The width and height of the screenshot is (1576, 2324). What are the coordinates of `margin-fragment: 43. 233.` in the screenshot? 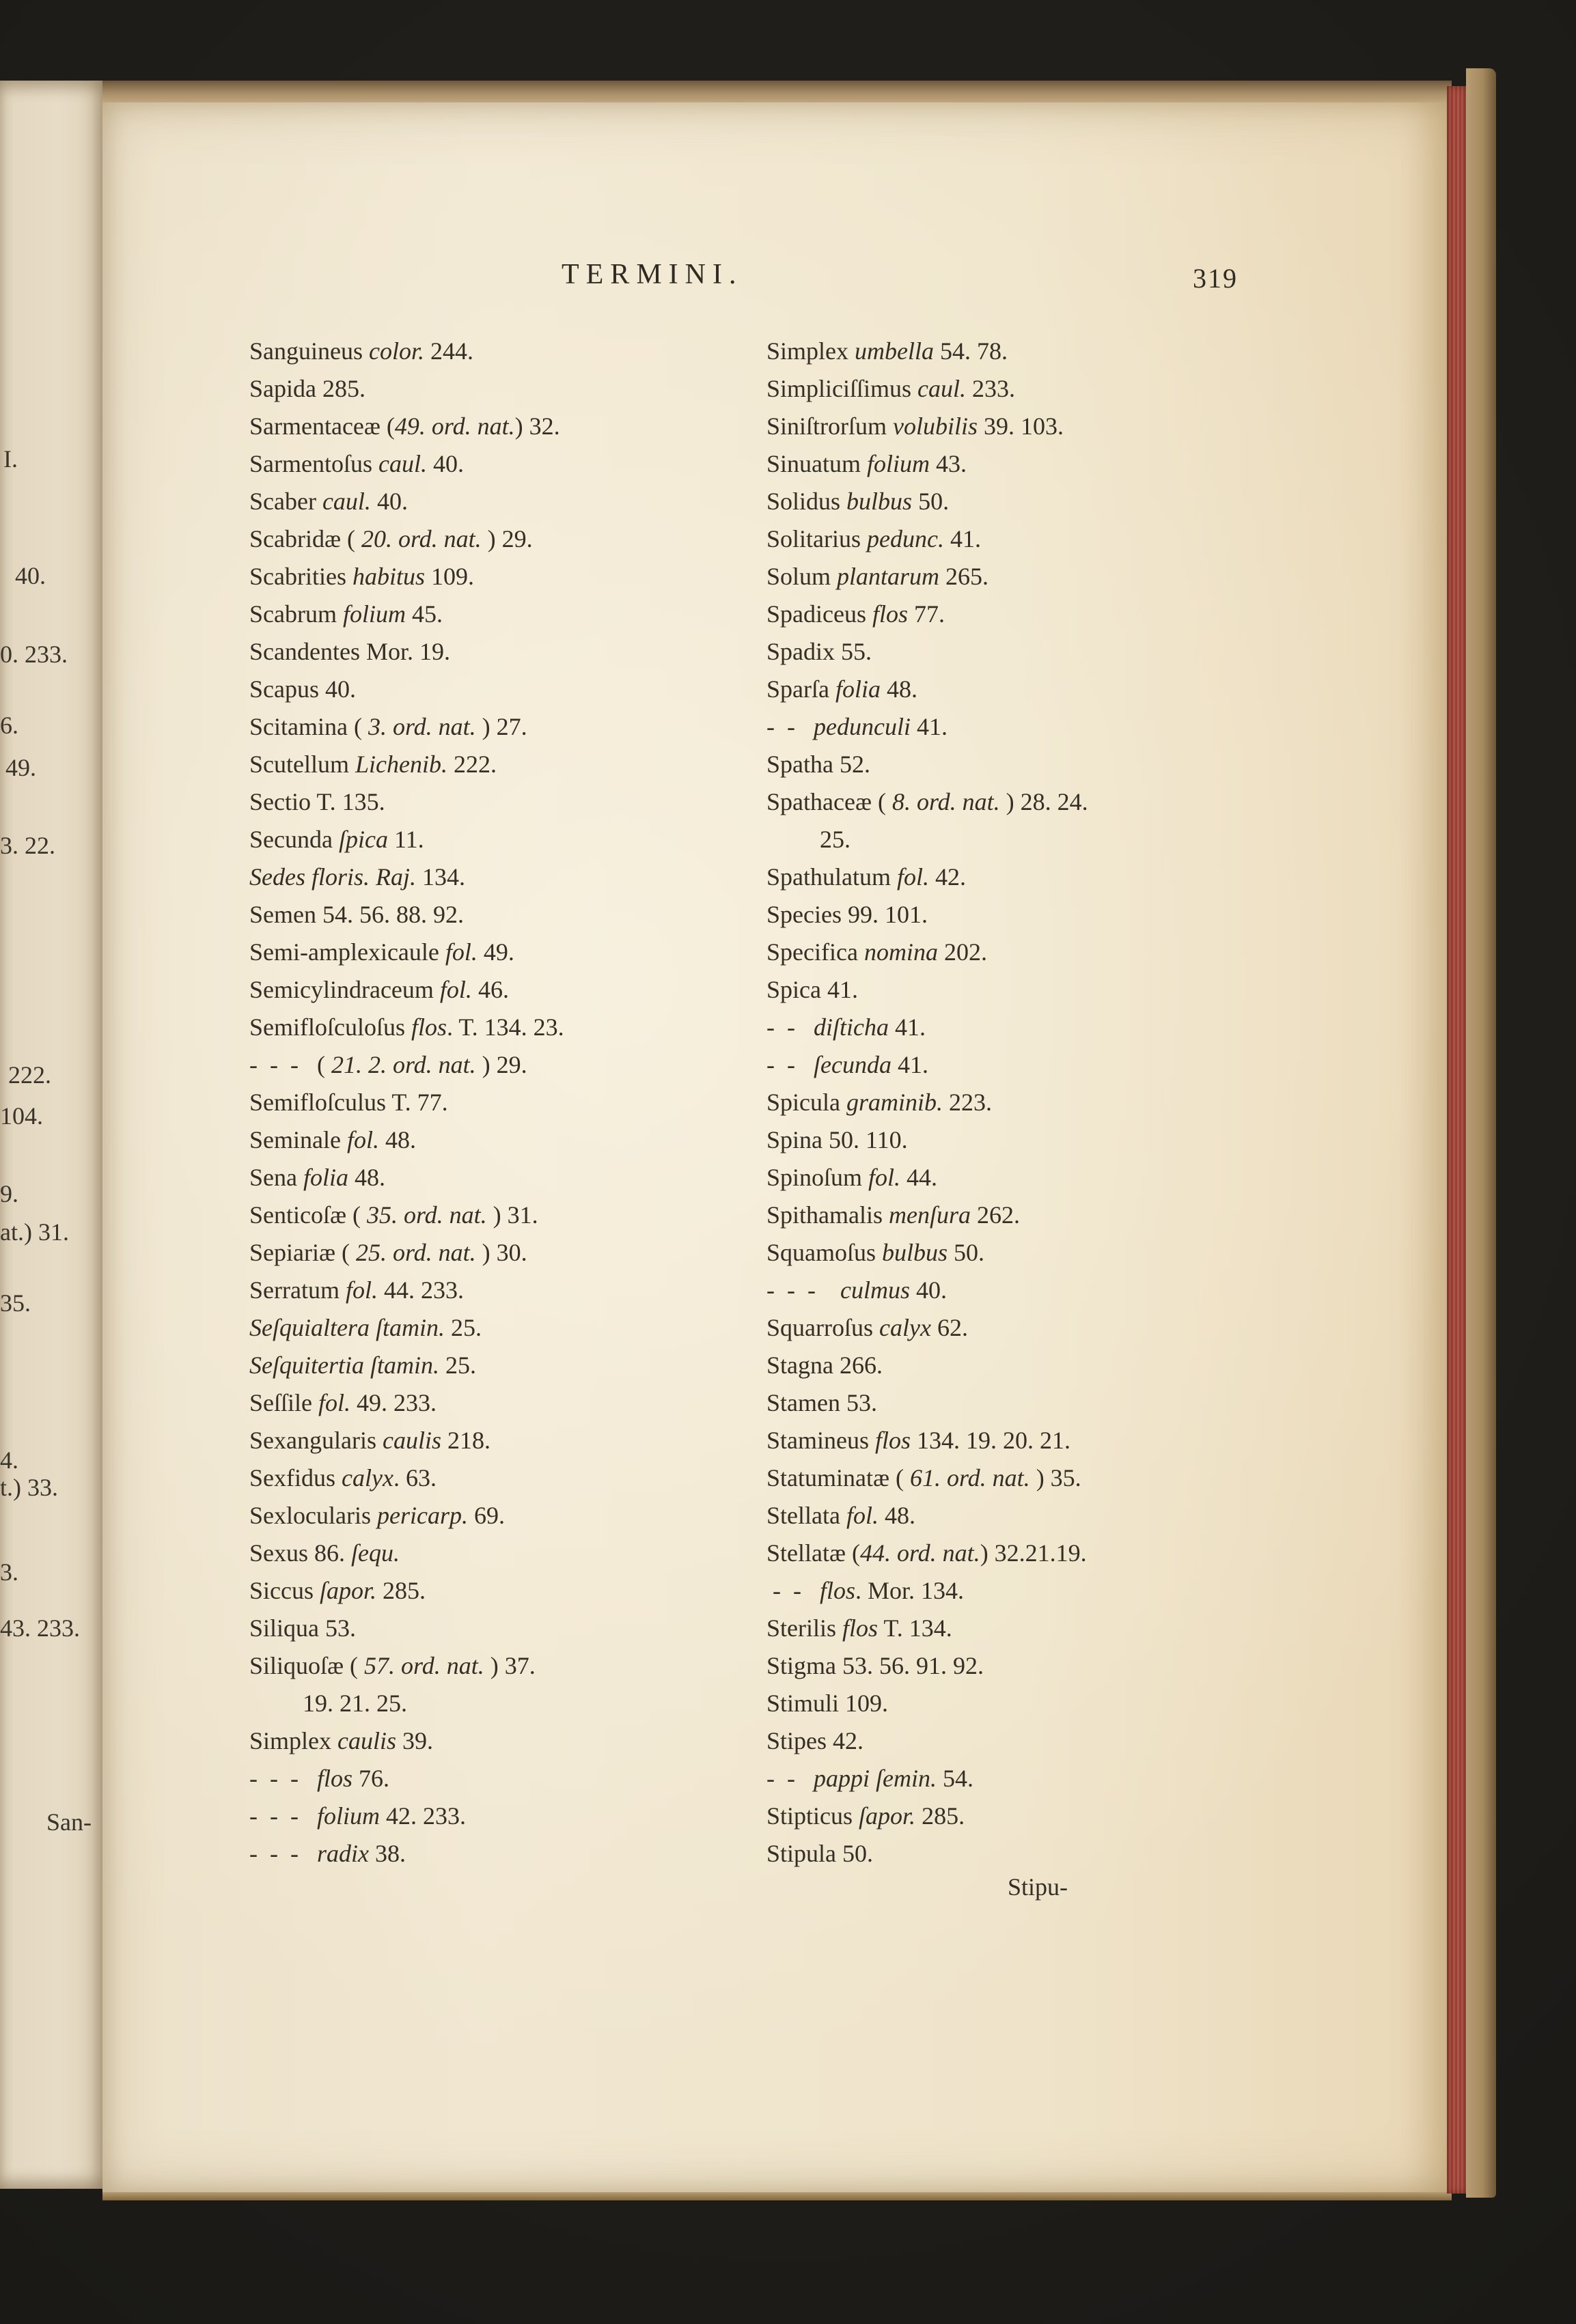 It's located at (40, 1628).